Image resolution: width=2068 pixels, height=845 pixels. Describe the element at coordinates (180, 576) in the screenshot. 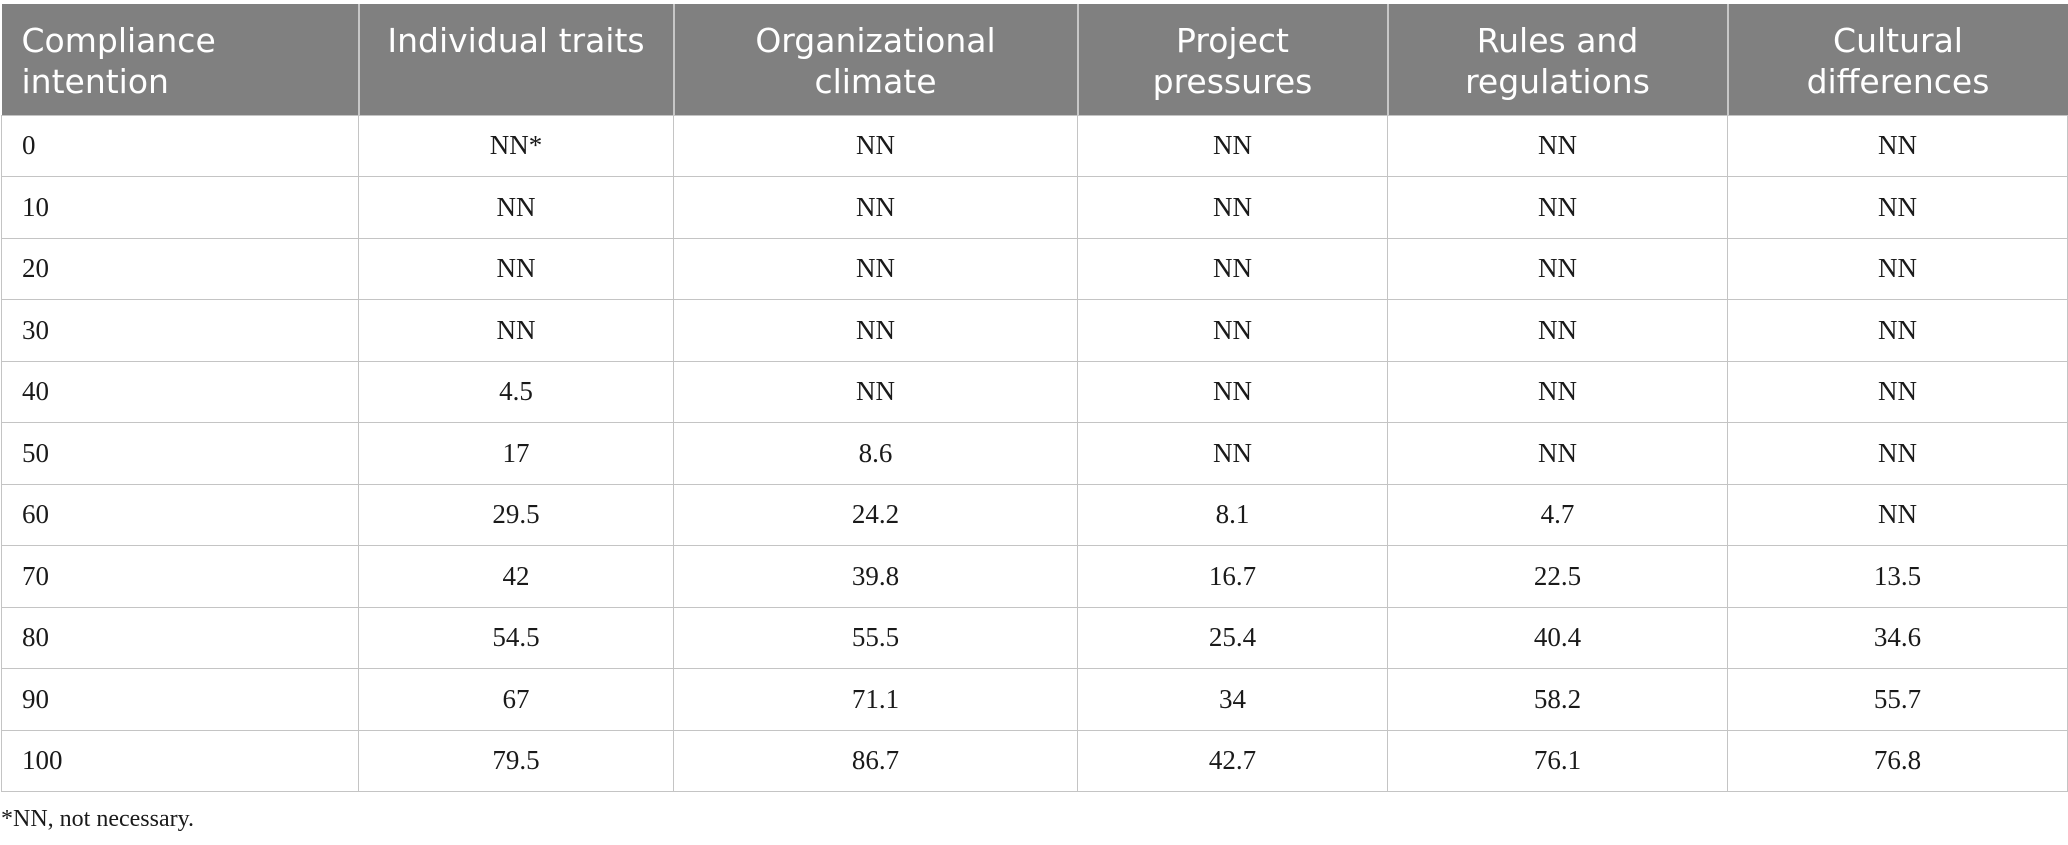

I see `row-label-cell: 70` at that location.